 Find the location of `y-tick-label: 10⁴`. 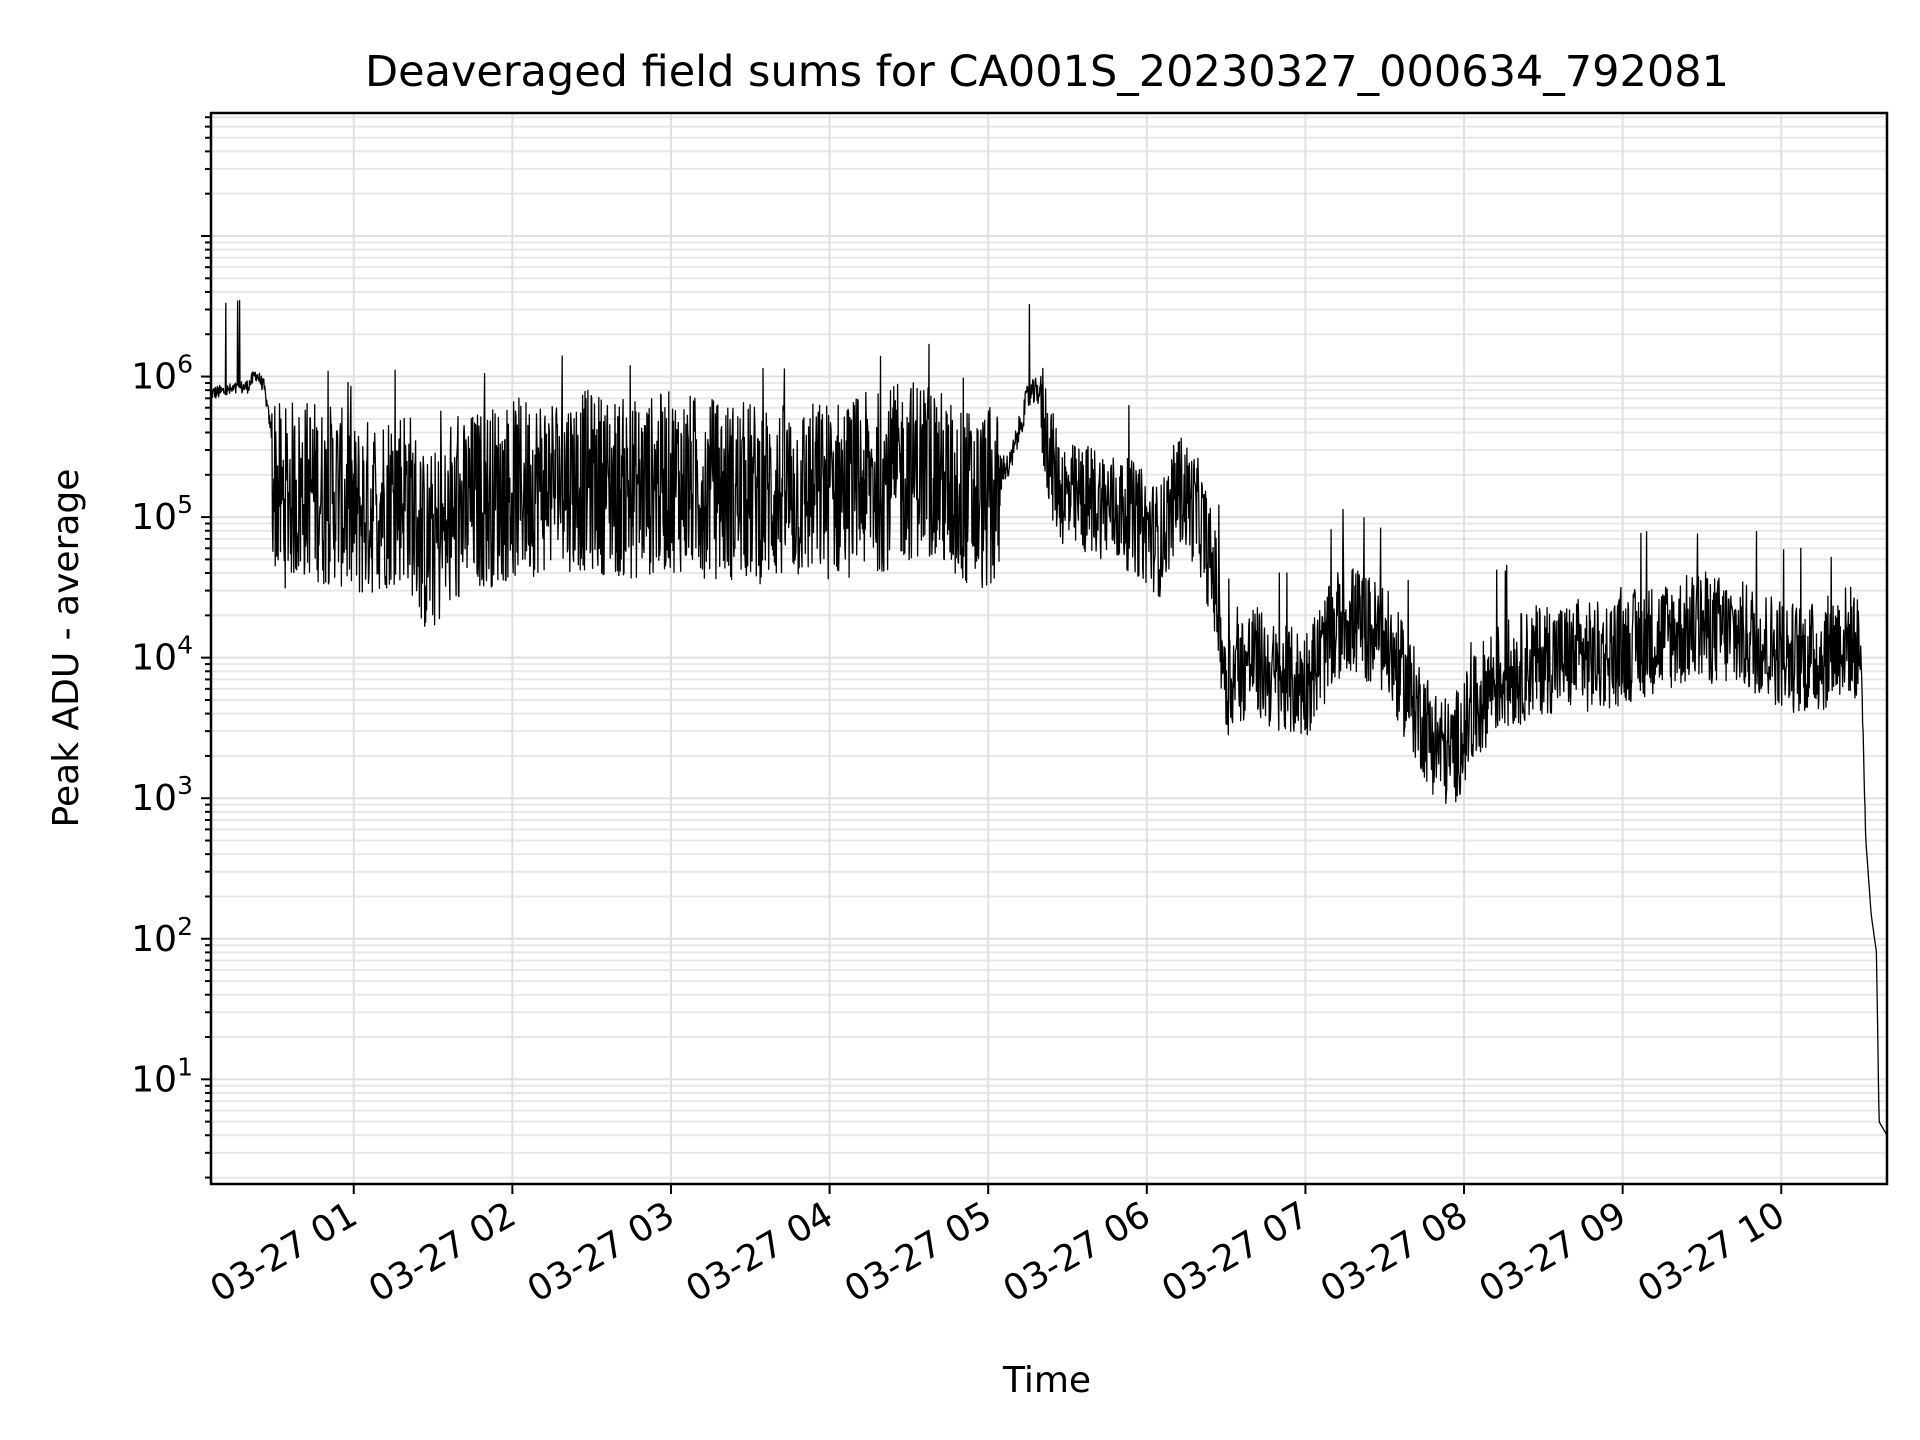

y-tick-label: 10⁴ is located at coordinates (162, 655).